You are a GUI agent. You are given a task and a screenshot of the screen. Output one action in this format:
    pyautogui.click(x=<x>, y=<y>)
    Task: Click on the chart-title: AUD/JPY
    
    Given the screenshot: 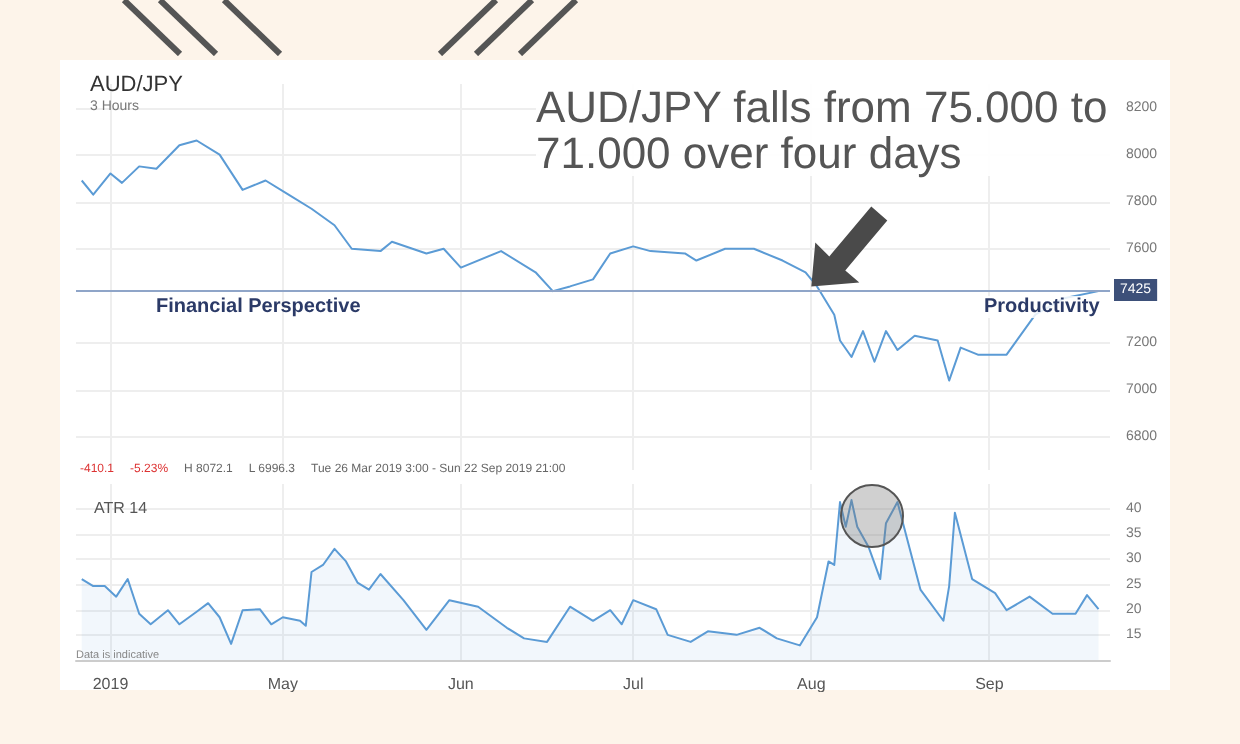 What is the action you would take?
    pyautogui.click(x=137, y=85)
    